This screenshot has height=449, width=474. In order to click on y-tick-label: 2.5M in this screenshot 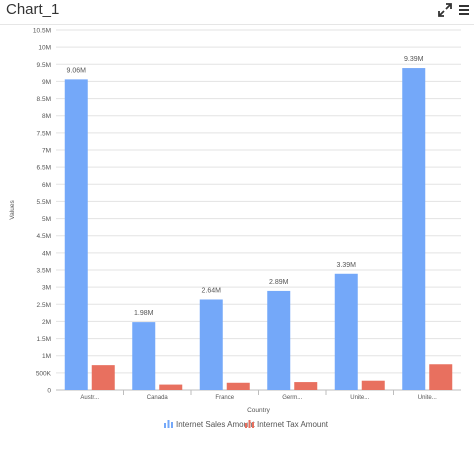, I will do `click(44, 305)`.